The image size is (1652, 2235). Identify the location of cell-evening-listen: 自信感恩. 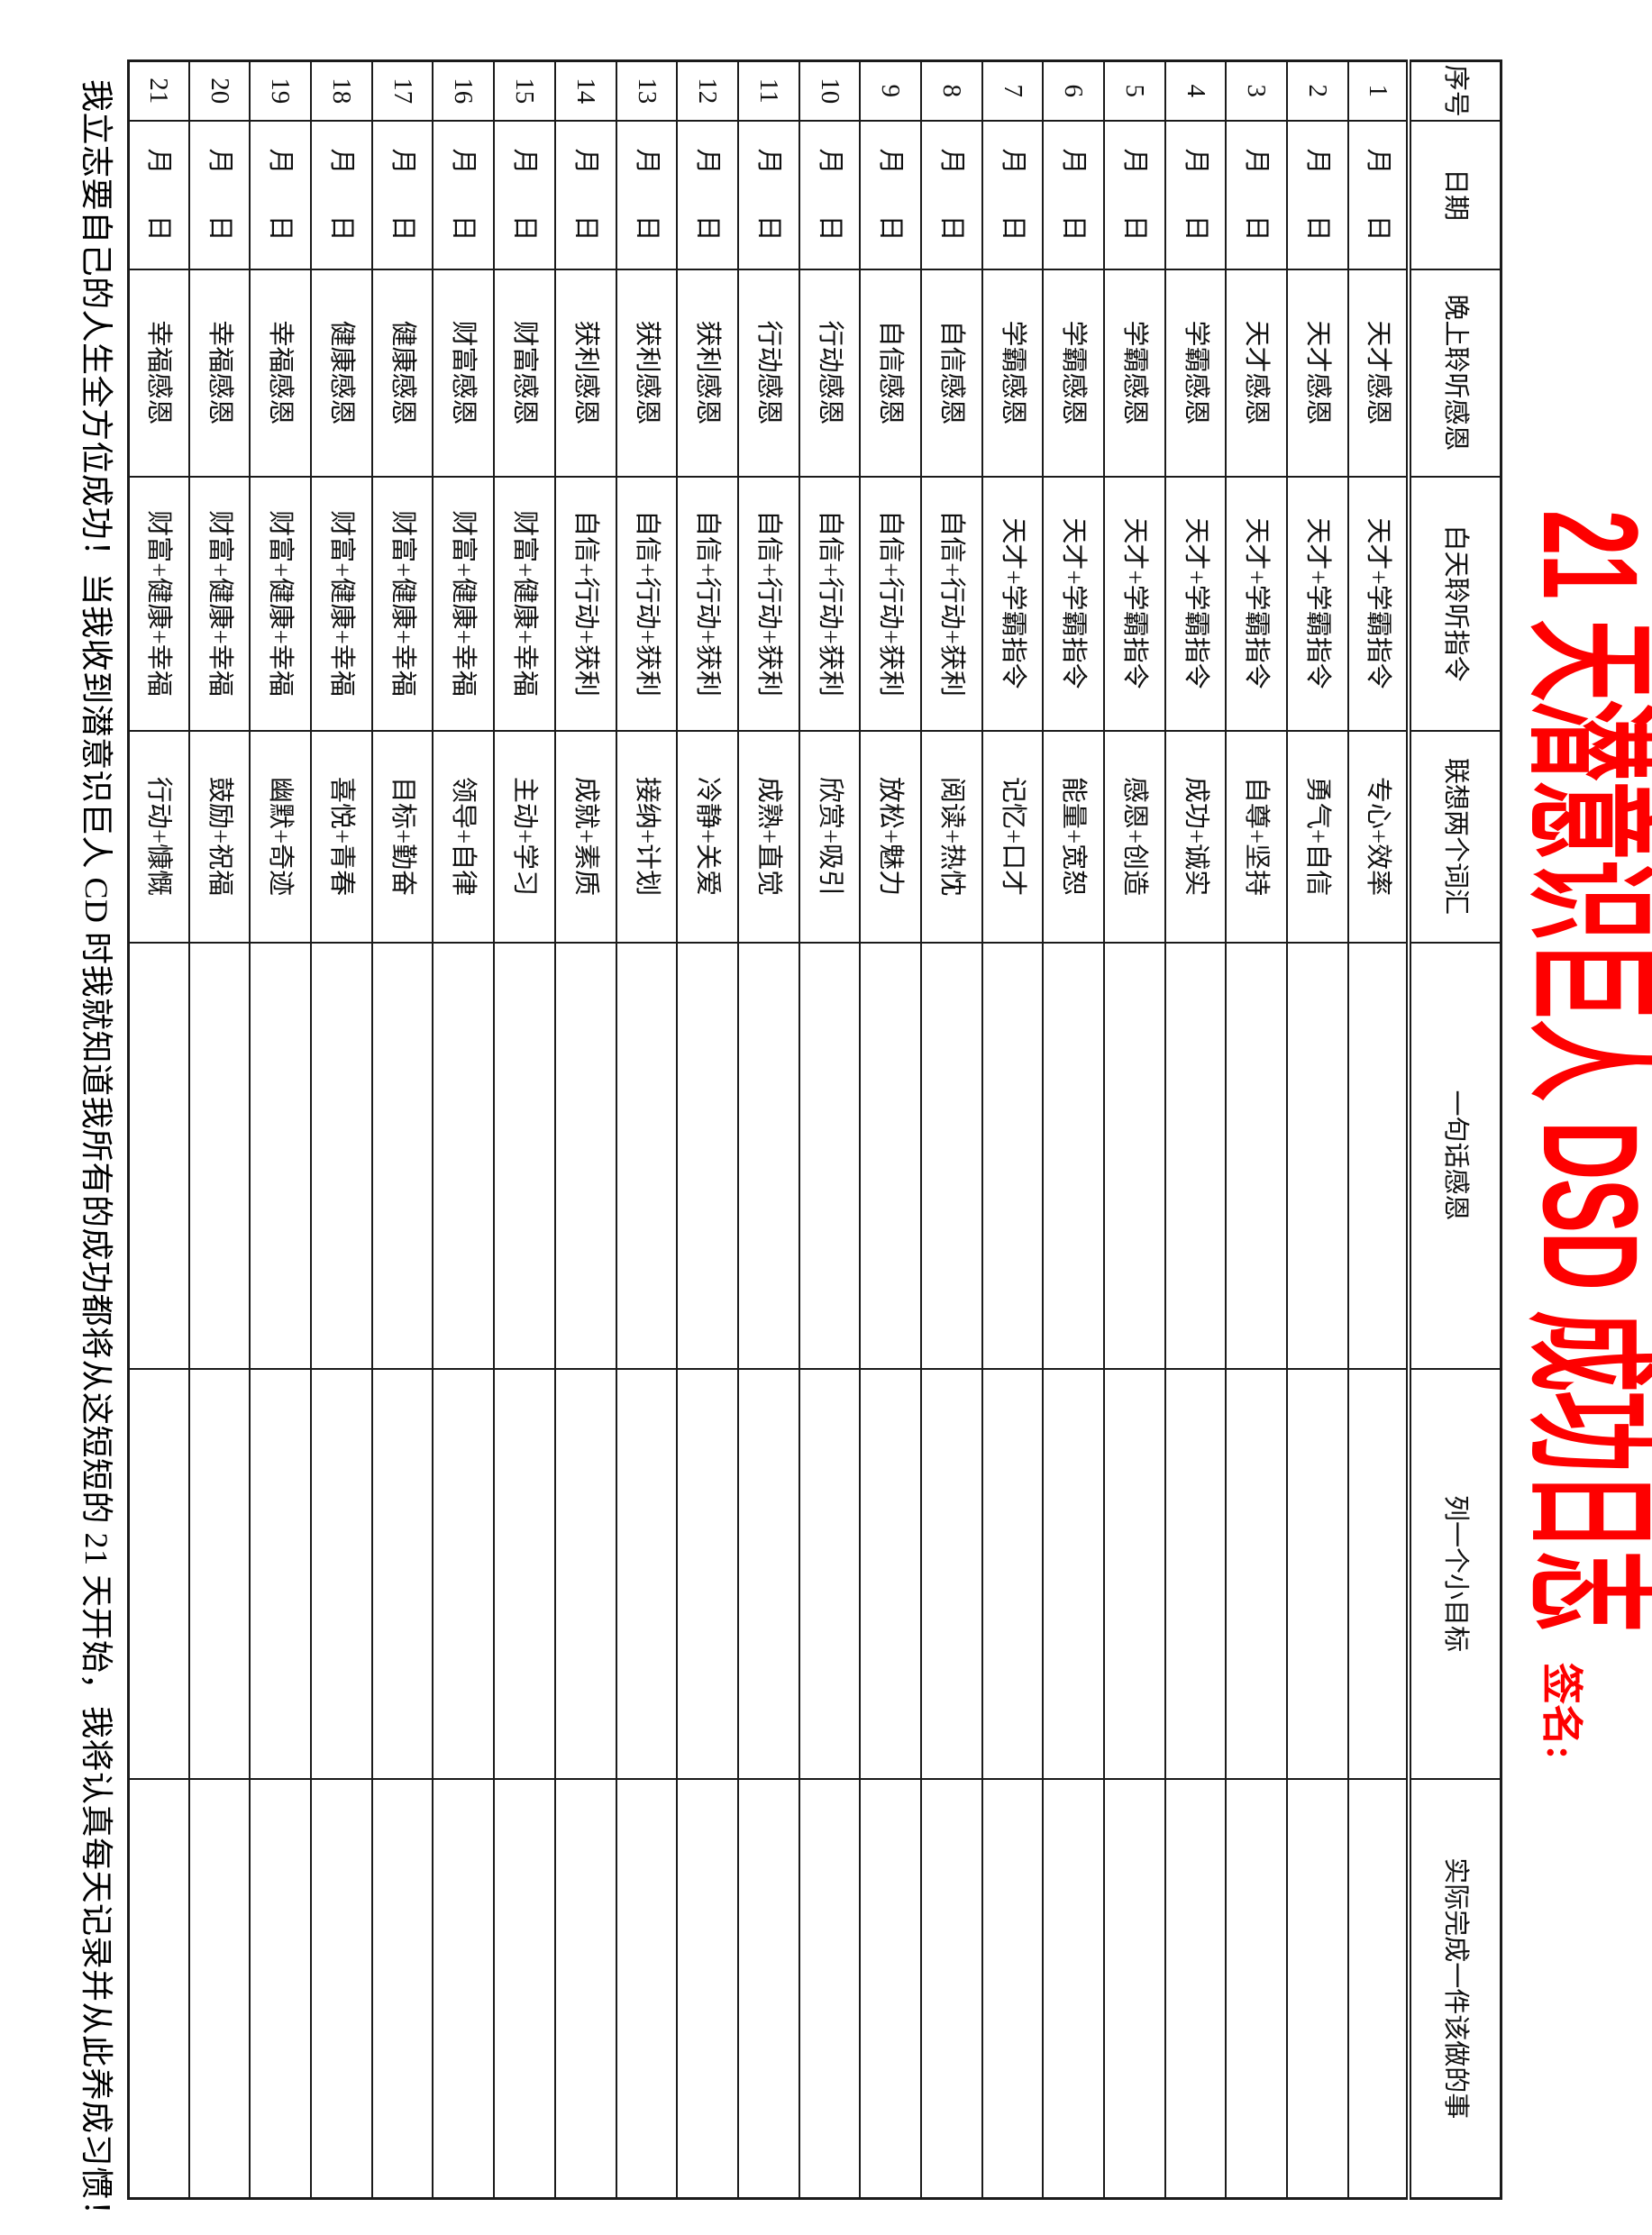
(952, 373).